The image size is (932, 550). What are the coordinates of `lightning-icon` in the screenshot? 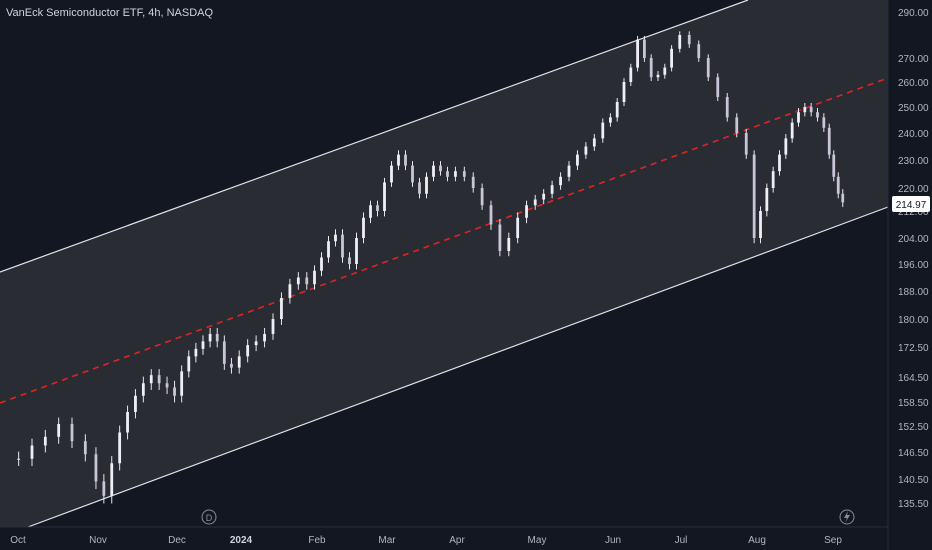 It's located at (847, 517).